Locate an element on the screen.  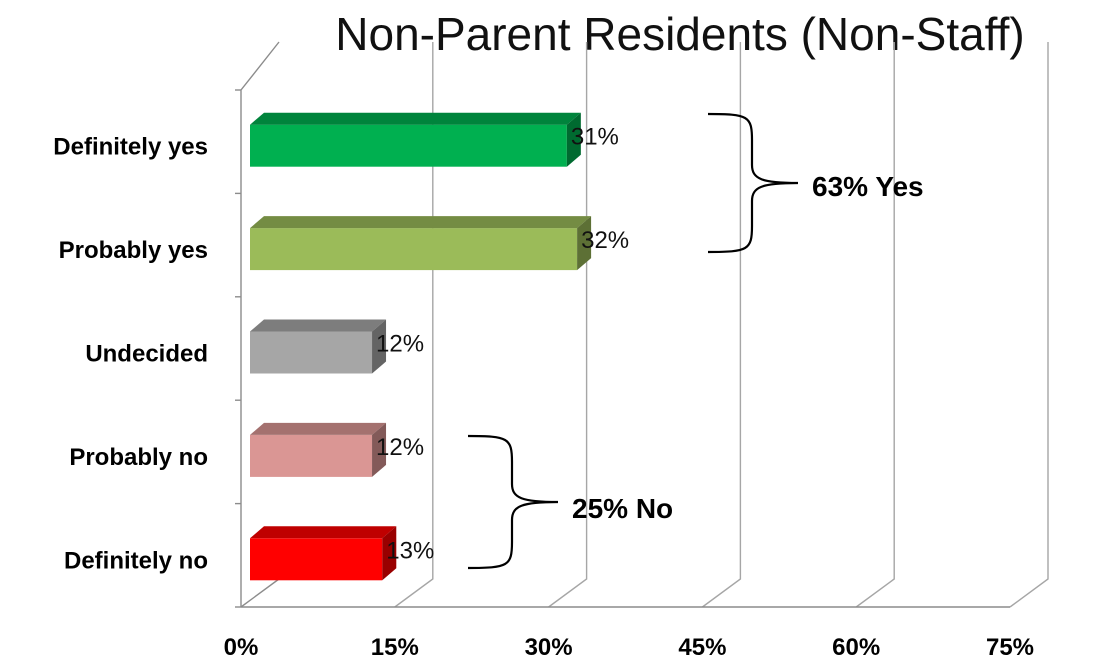
x-tick-label: 60% is located at coordinates (856, 647).